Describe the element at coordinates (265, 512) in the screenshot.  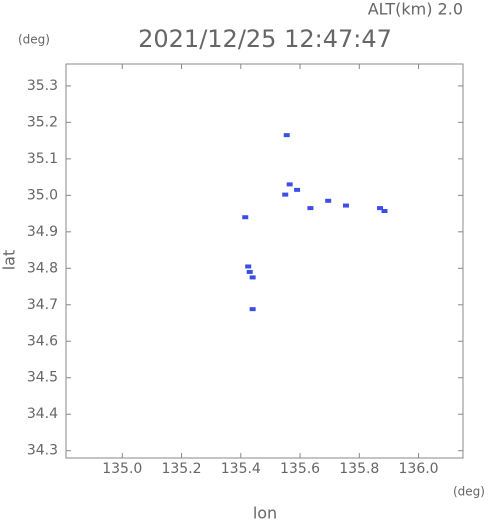
I see `x-axis-label: lon` at that location.